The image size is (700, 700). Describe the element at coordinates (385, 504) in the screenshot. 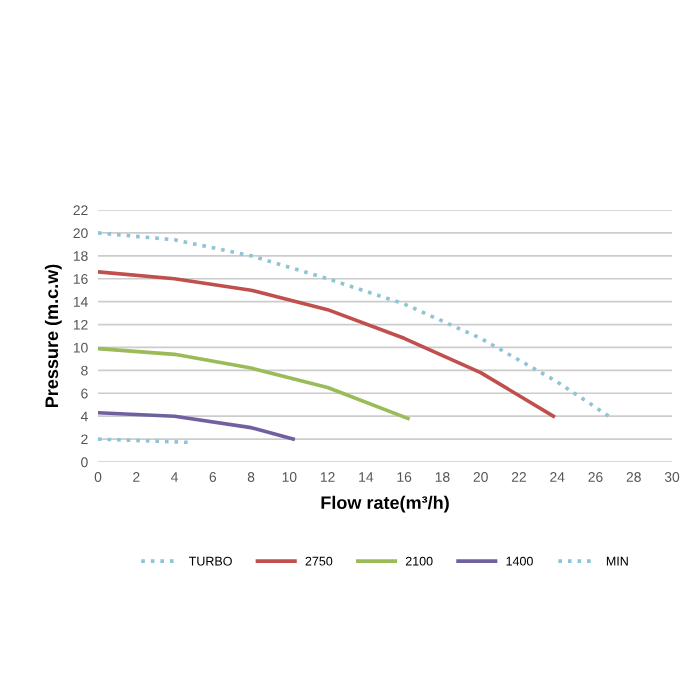

I see `x-axis-title: Flow rate(m³/h)` at that location.